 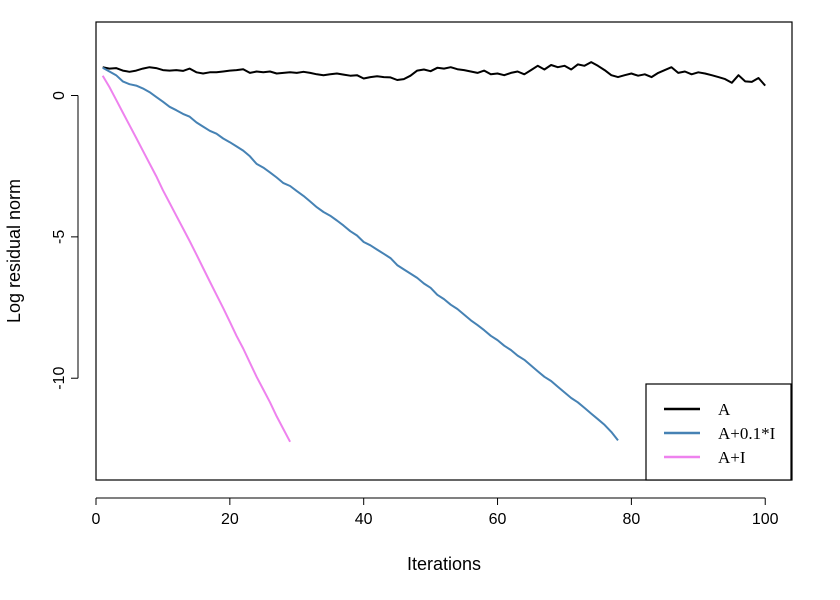 I want to click on x-tick-label: 0, so click(x=96, y=519).